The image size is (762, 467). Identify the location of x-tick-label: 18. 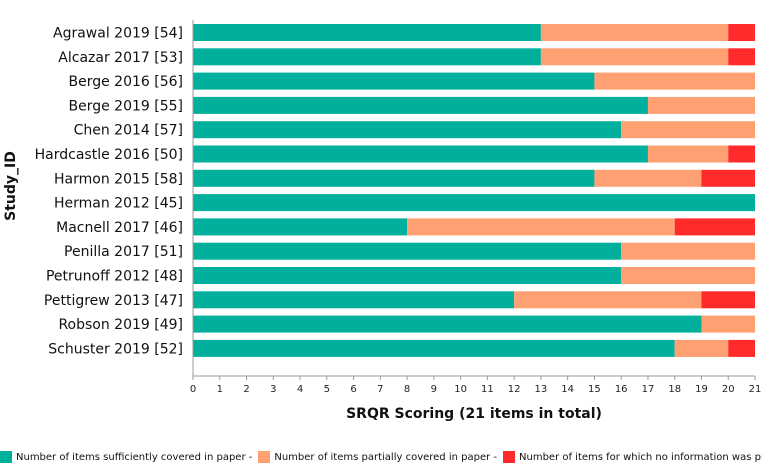
(674, 389).